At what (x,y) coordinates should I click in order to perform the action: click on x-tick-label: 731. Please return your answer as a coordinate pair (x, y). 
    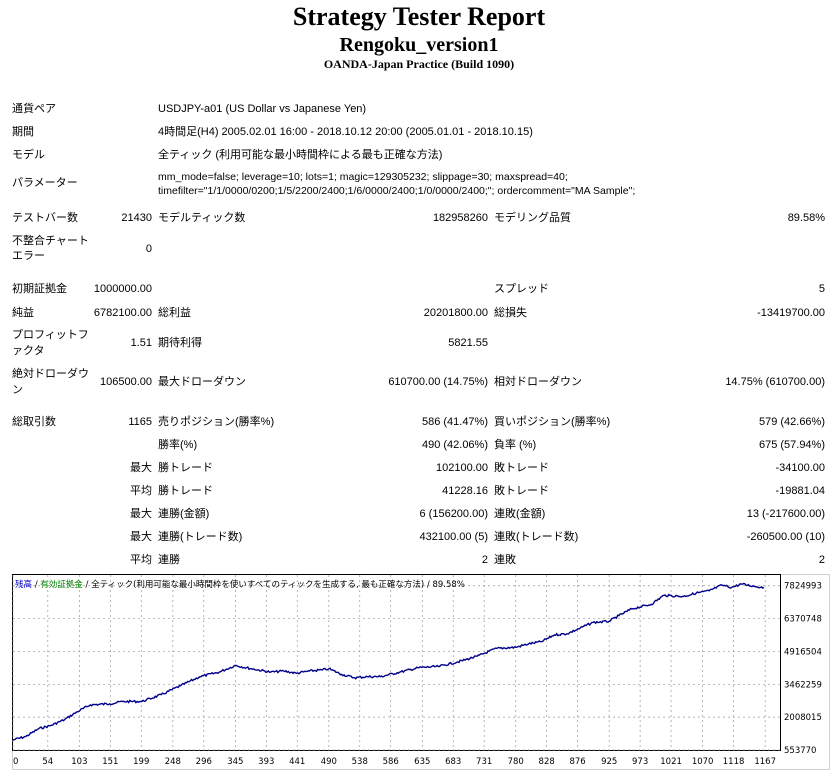
    Looking at the image, I should click on (484, 762).